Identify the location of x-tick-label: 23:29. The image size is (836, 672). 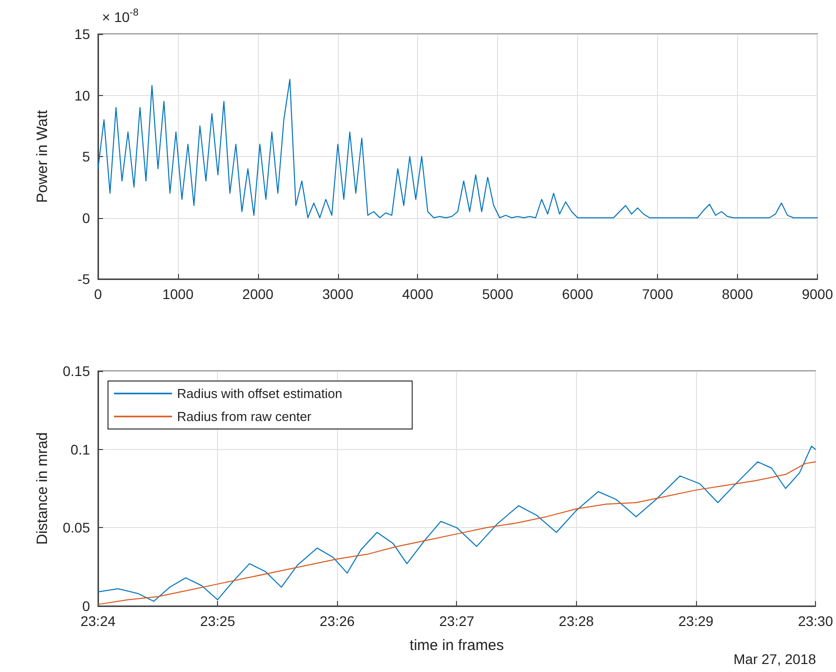
(696, 621).